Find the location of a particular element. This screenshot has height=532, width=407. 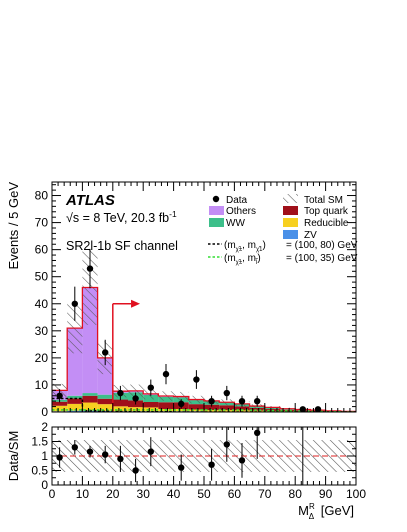

cut-arrow-head is located at coordinates (135, 304).